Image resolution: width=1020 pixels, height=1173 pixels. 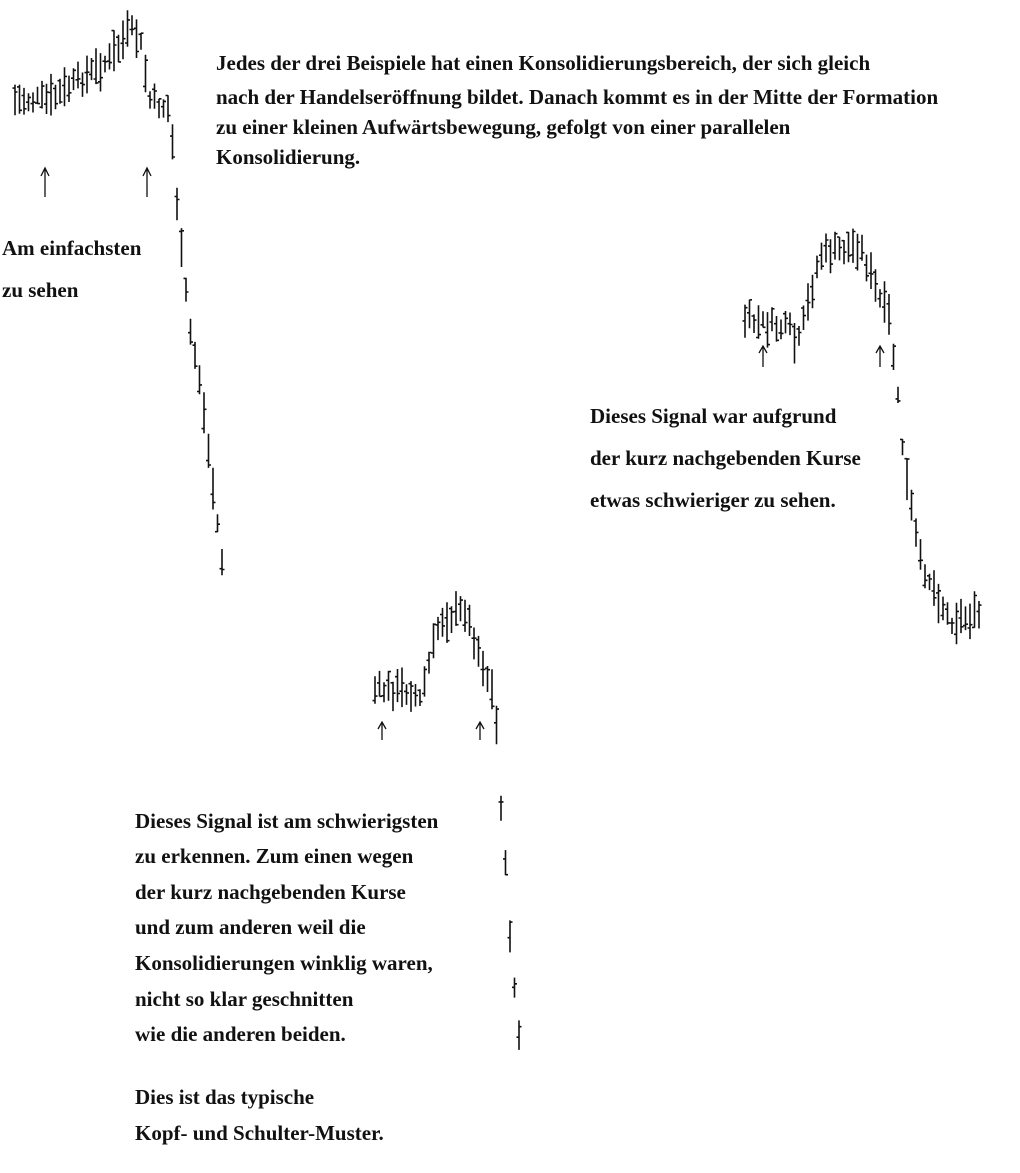 I want to click on text-line: wie die anderen beiden., so click(x=240, y=1034).